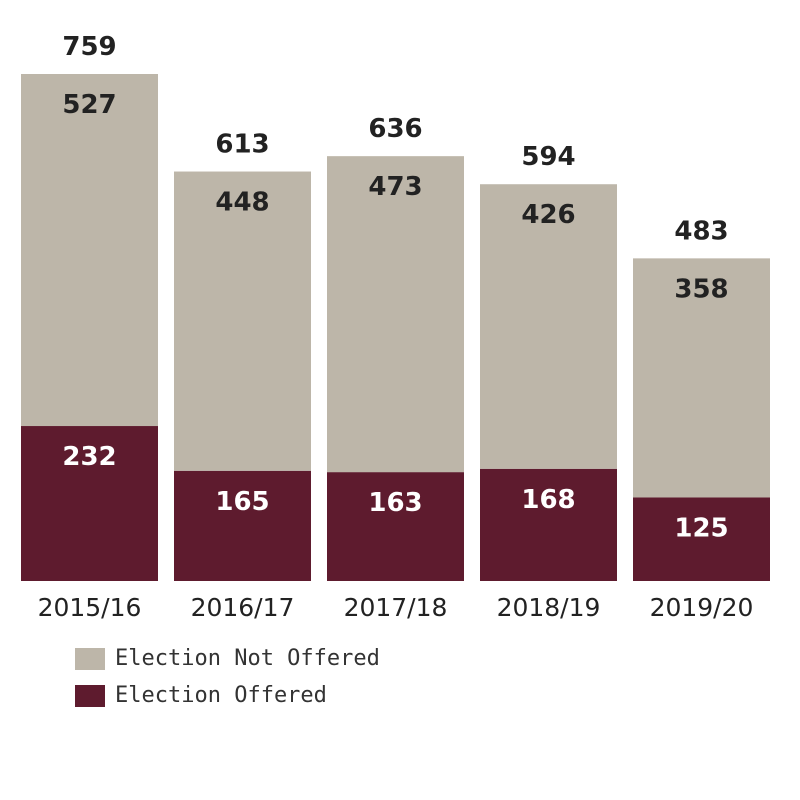 Image resolution: width=800 pixels, height=800 pixels. What do you see at coordinates (701, 231) in the screenshot?
I see `data-label-total: 483` at bounding box center [701, 231].